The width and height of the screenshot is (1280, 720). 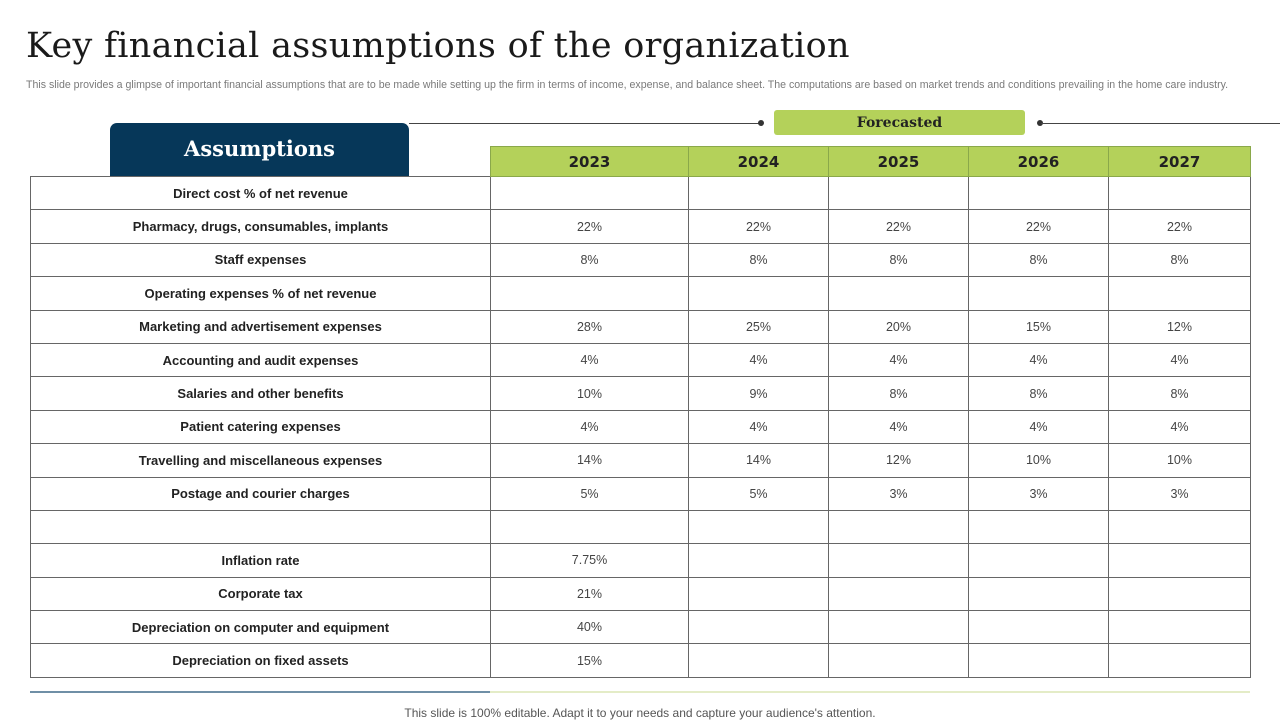 What do you see at coordinates (758, 460) in the screenshot?
I see `value-cell-2024: 14%` at bounding box center [758, 460].